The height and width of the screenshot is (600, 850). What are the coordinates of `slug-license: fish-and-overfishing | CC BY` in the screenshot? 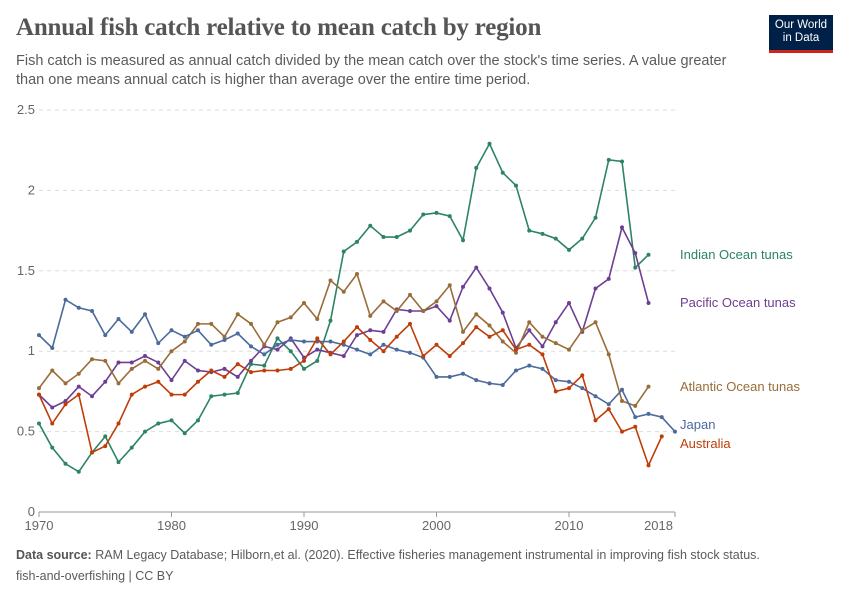 It's located at (95, 576).